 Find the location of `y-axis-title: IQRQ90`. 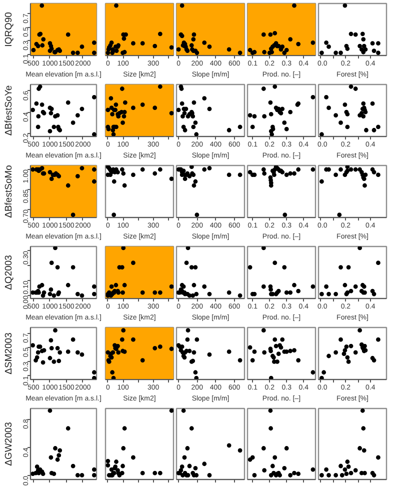

y-axis-title: IQRQ90 is located at coordinates (9, 29).